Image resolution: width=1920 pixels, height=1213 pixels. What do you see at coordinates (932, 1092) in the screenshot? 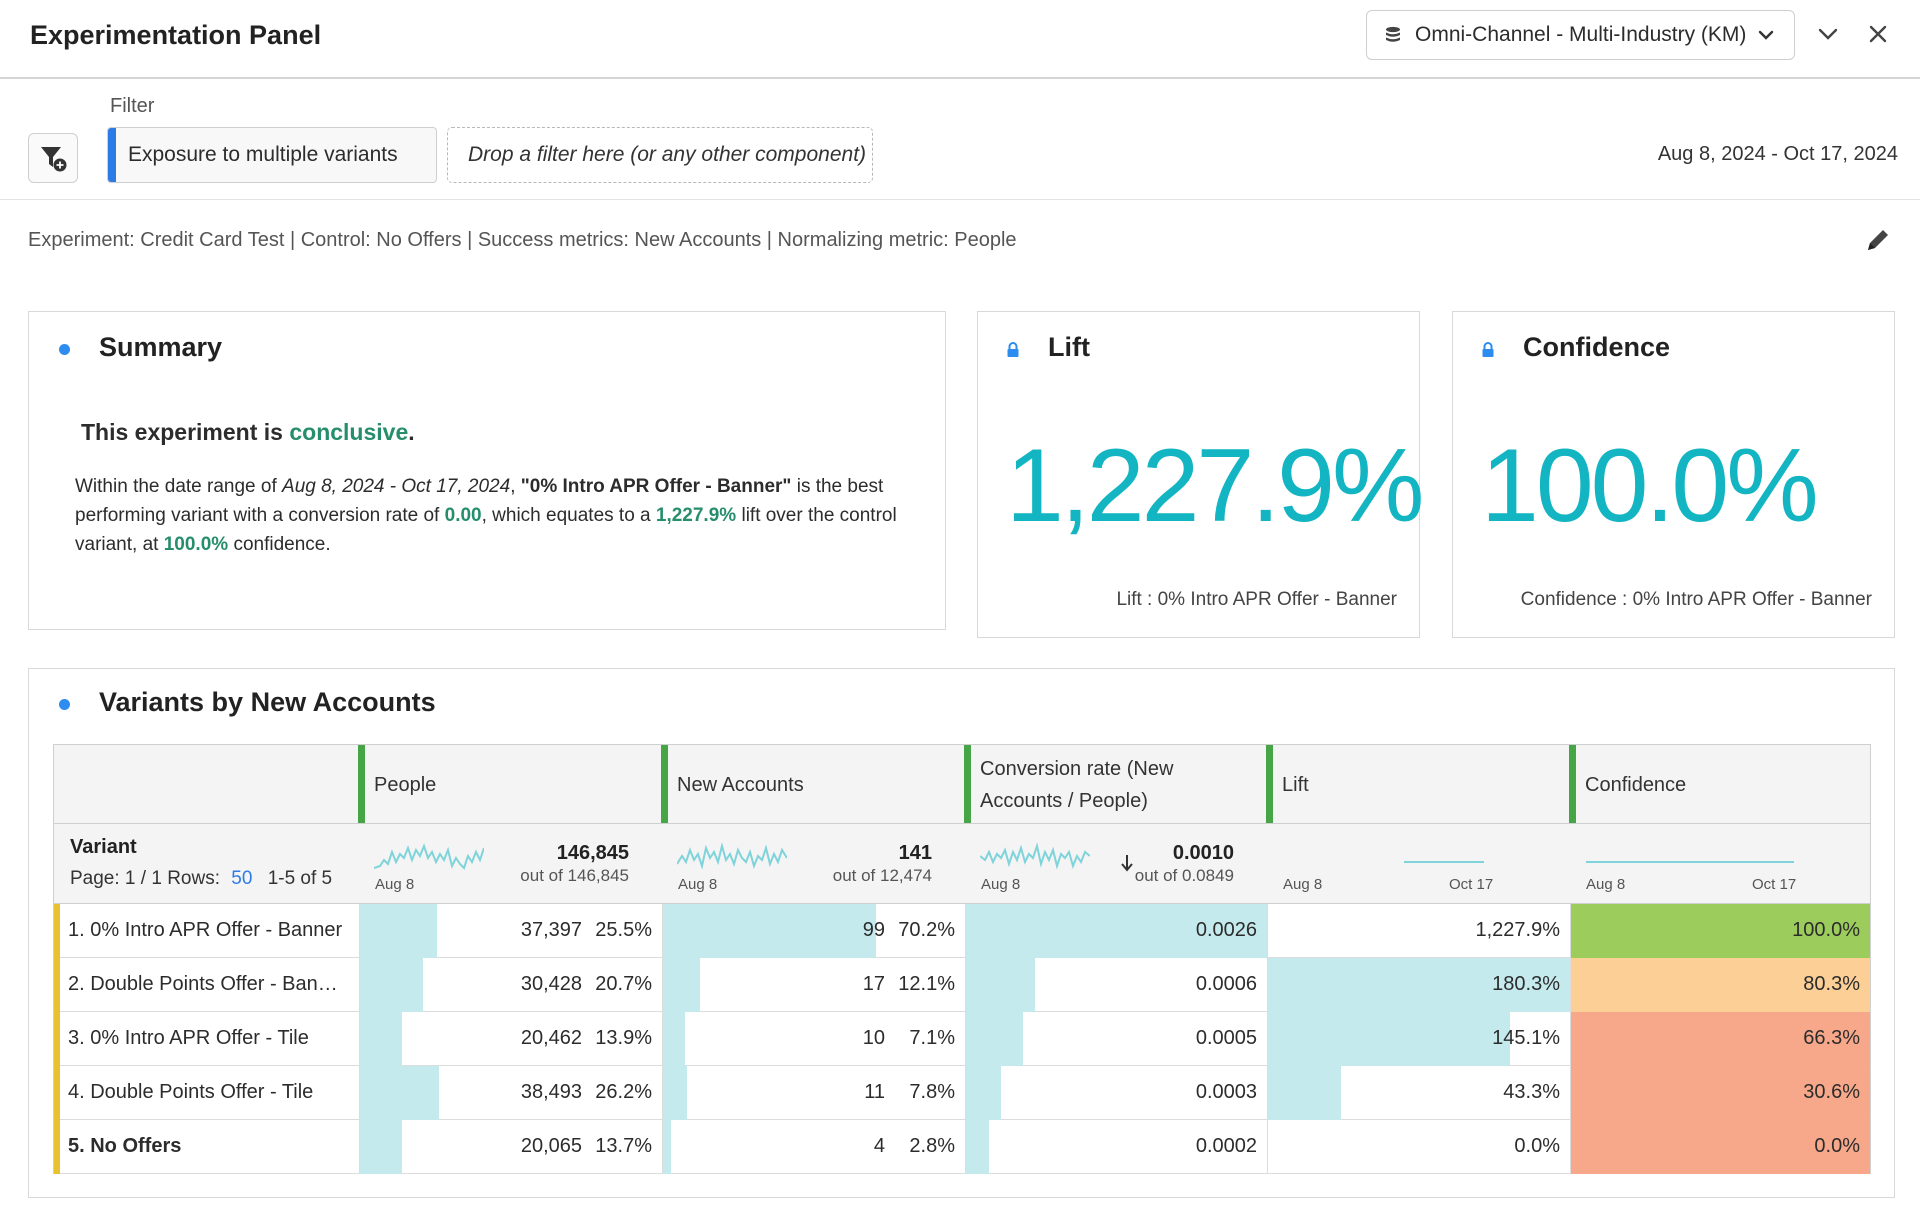
I see `accounts-percent: 7.8%` at bounding box center [932, 1092].